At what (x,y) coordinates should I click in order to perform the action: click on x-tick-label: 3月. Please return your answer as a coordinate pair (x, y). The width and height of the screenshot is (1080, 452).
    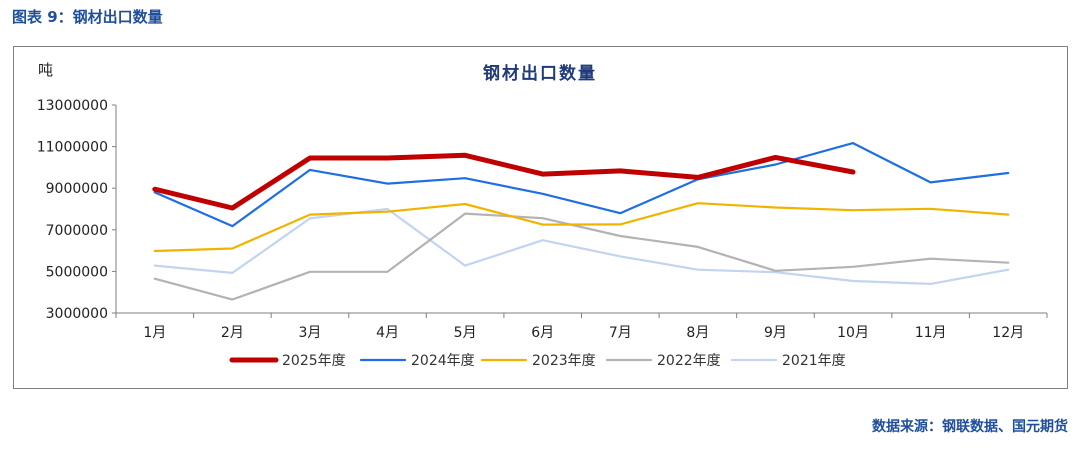
    Looking at the image, I should click on (309, 333).